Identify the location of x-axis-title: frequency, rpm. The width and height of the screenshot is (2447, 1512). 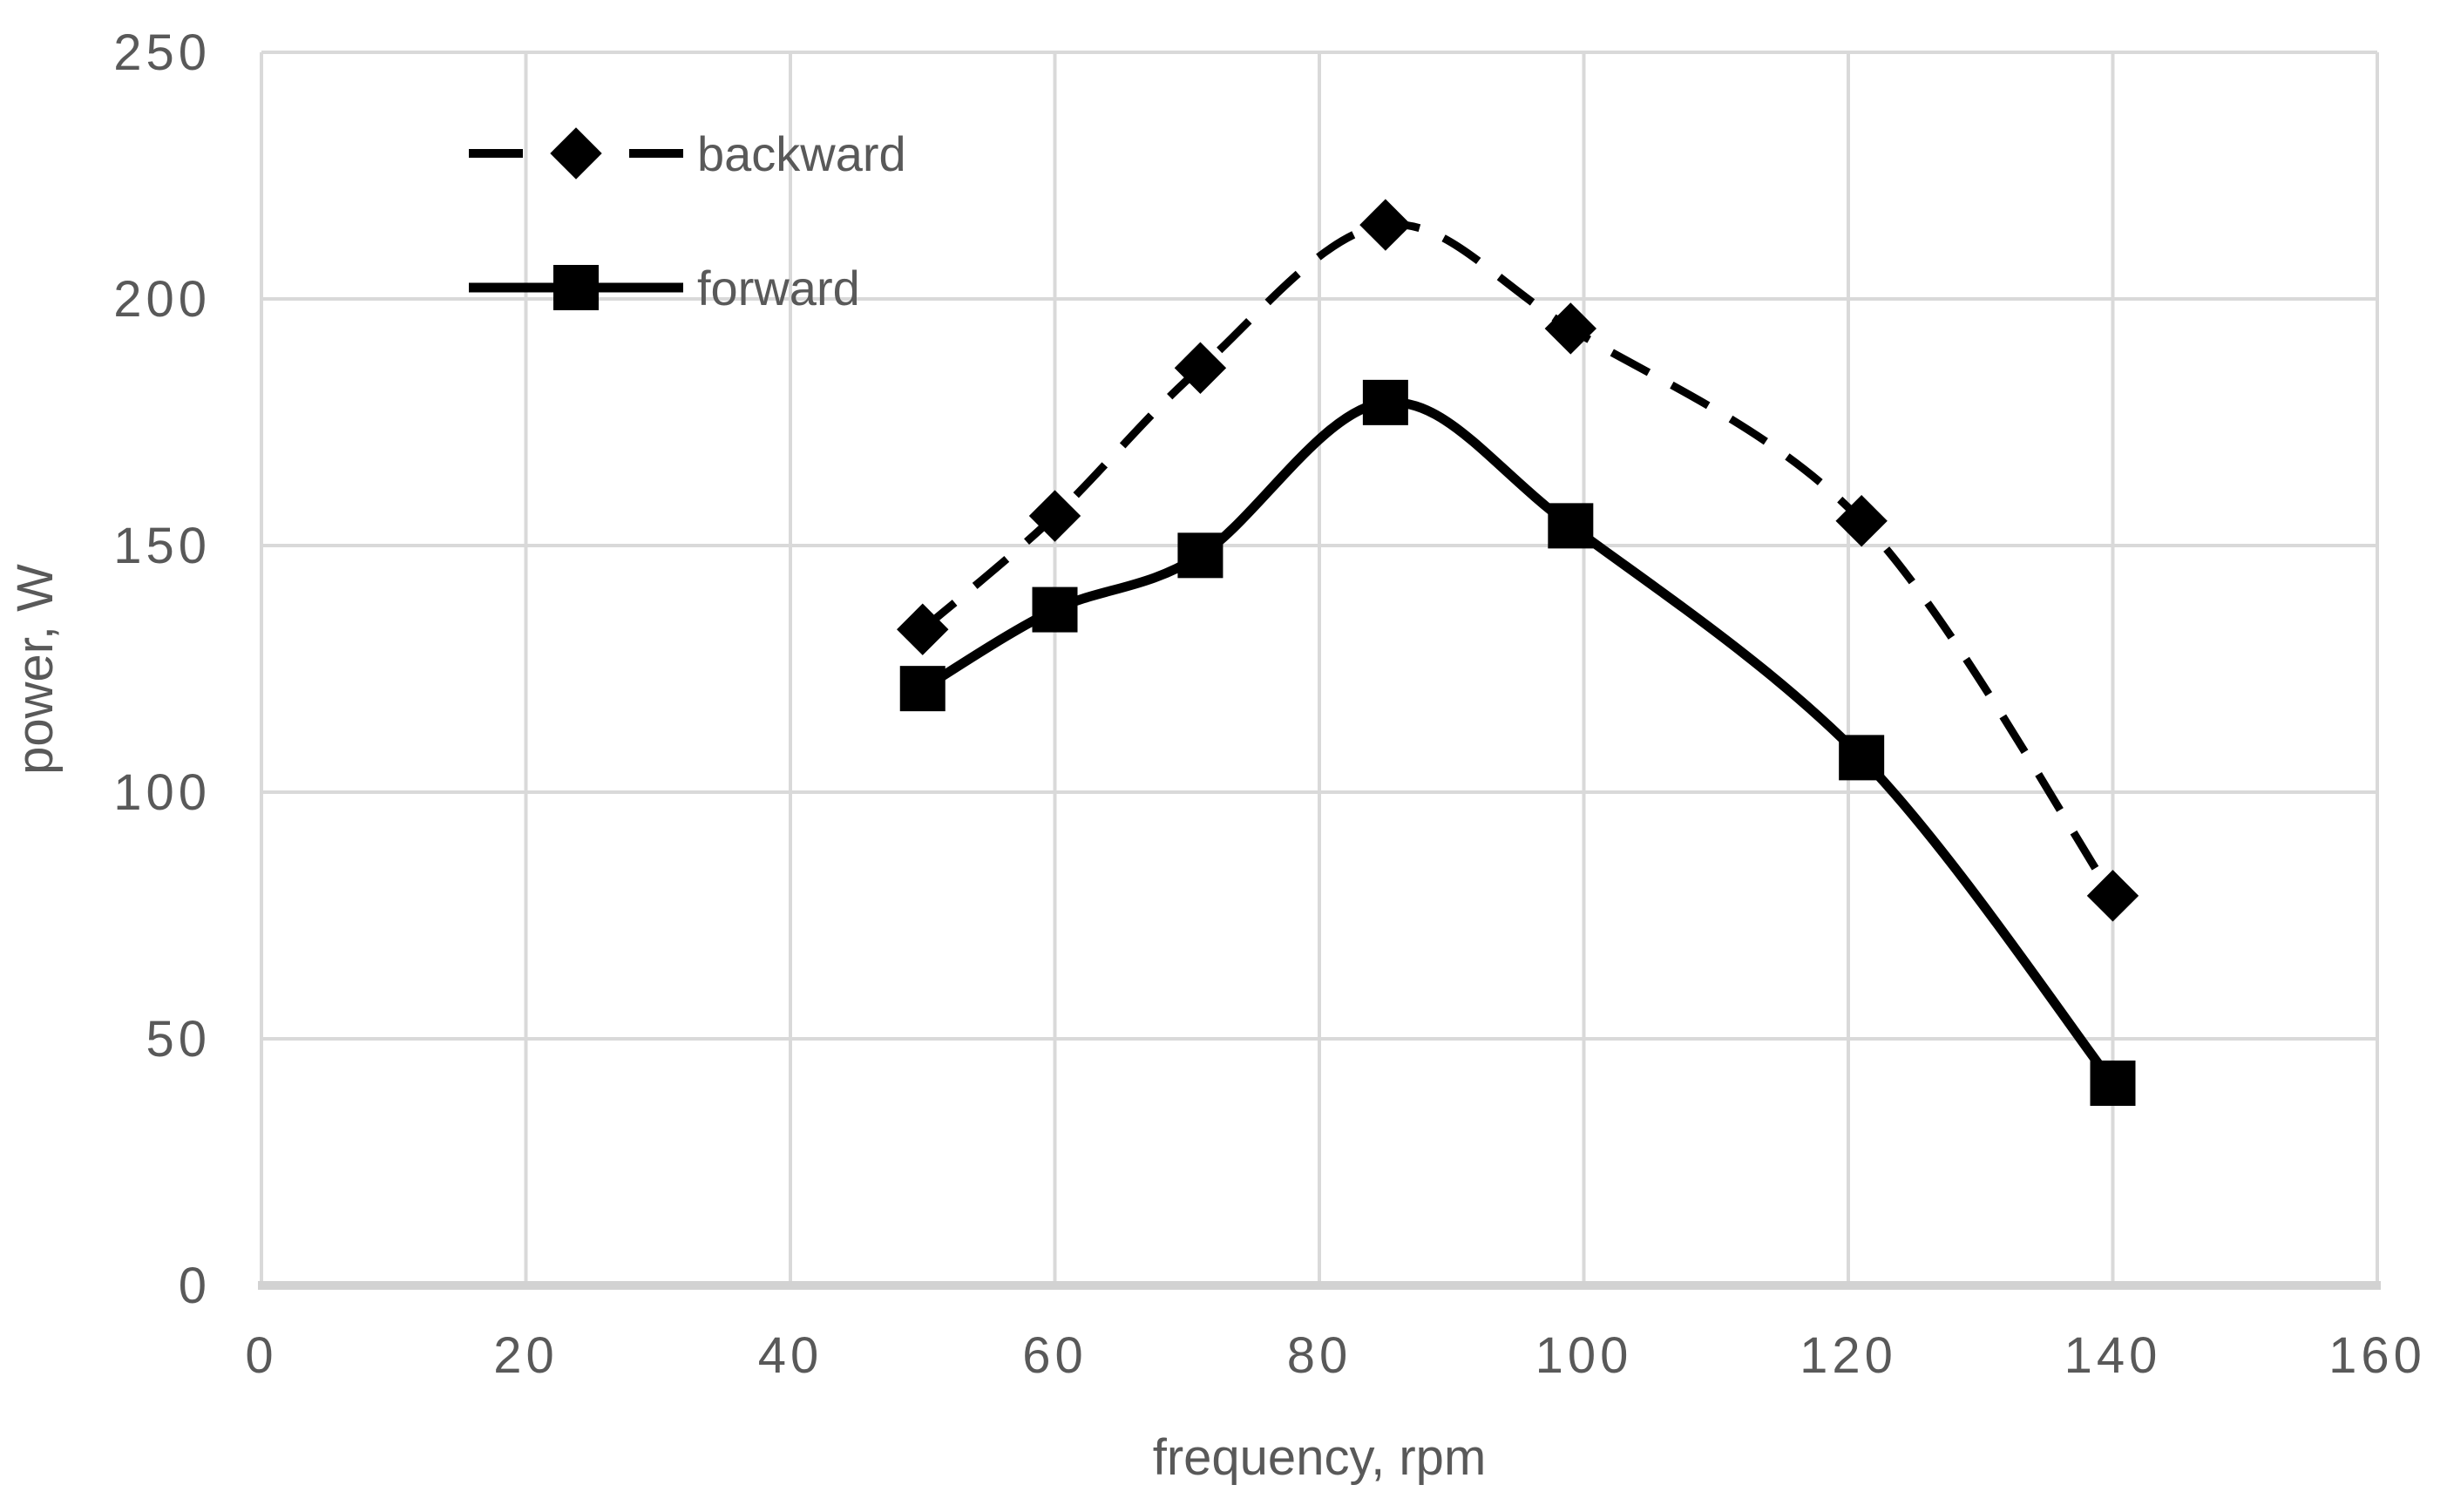
(1320, 1457).